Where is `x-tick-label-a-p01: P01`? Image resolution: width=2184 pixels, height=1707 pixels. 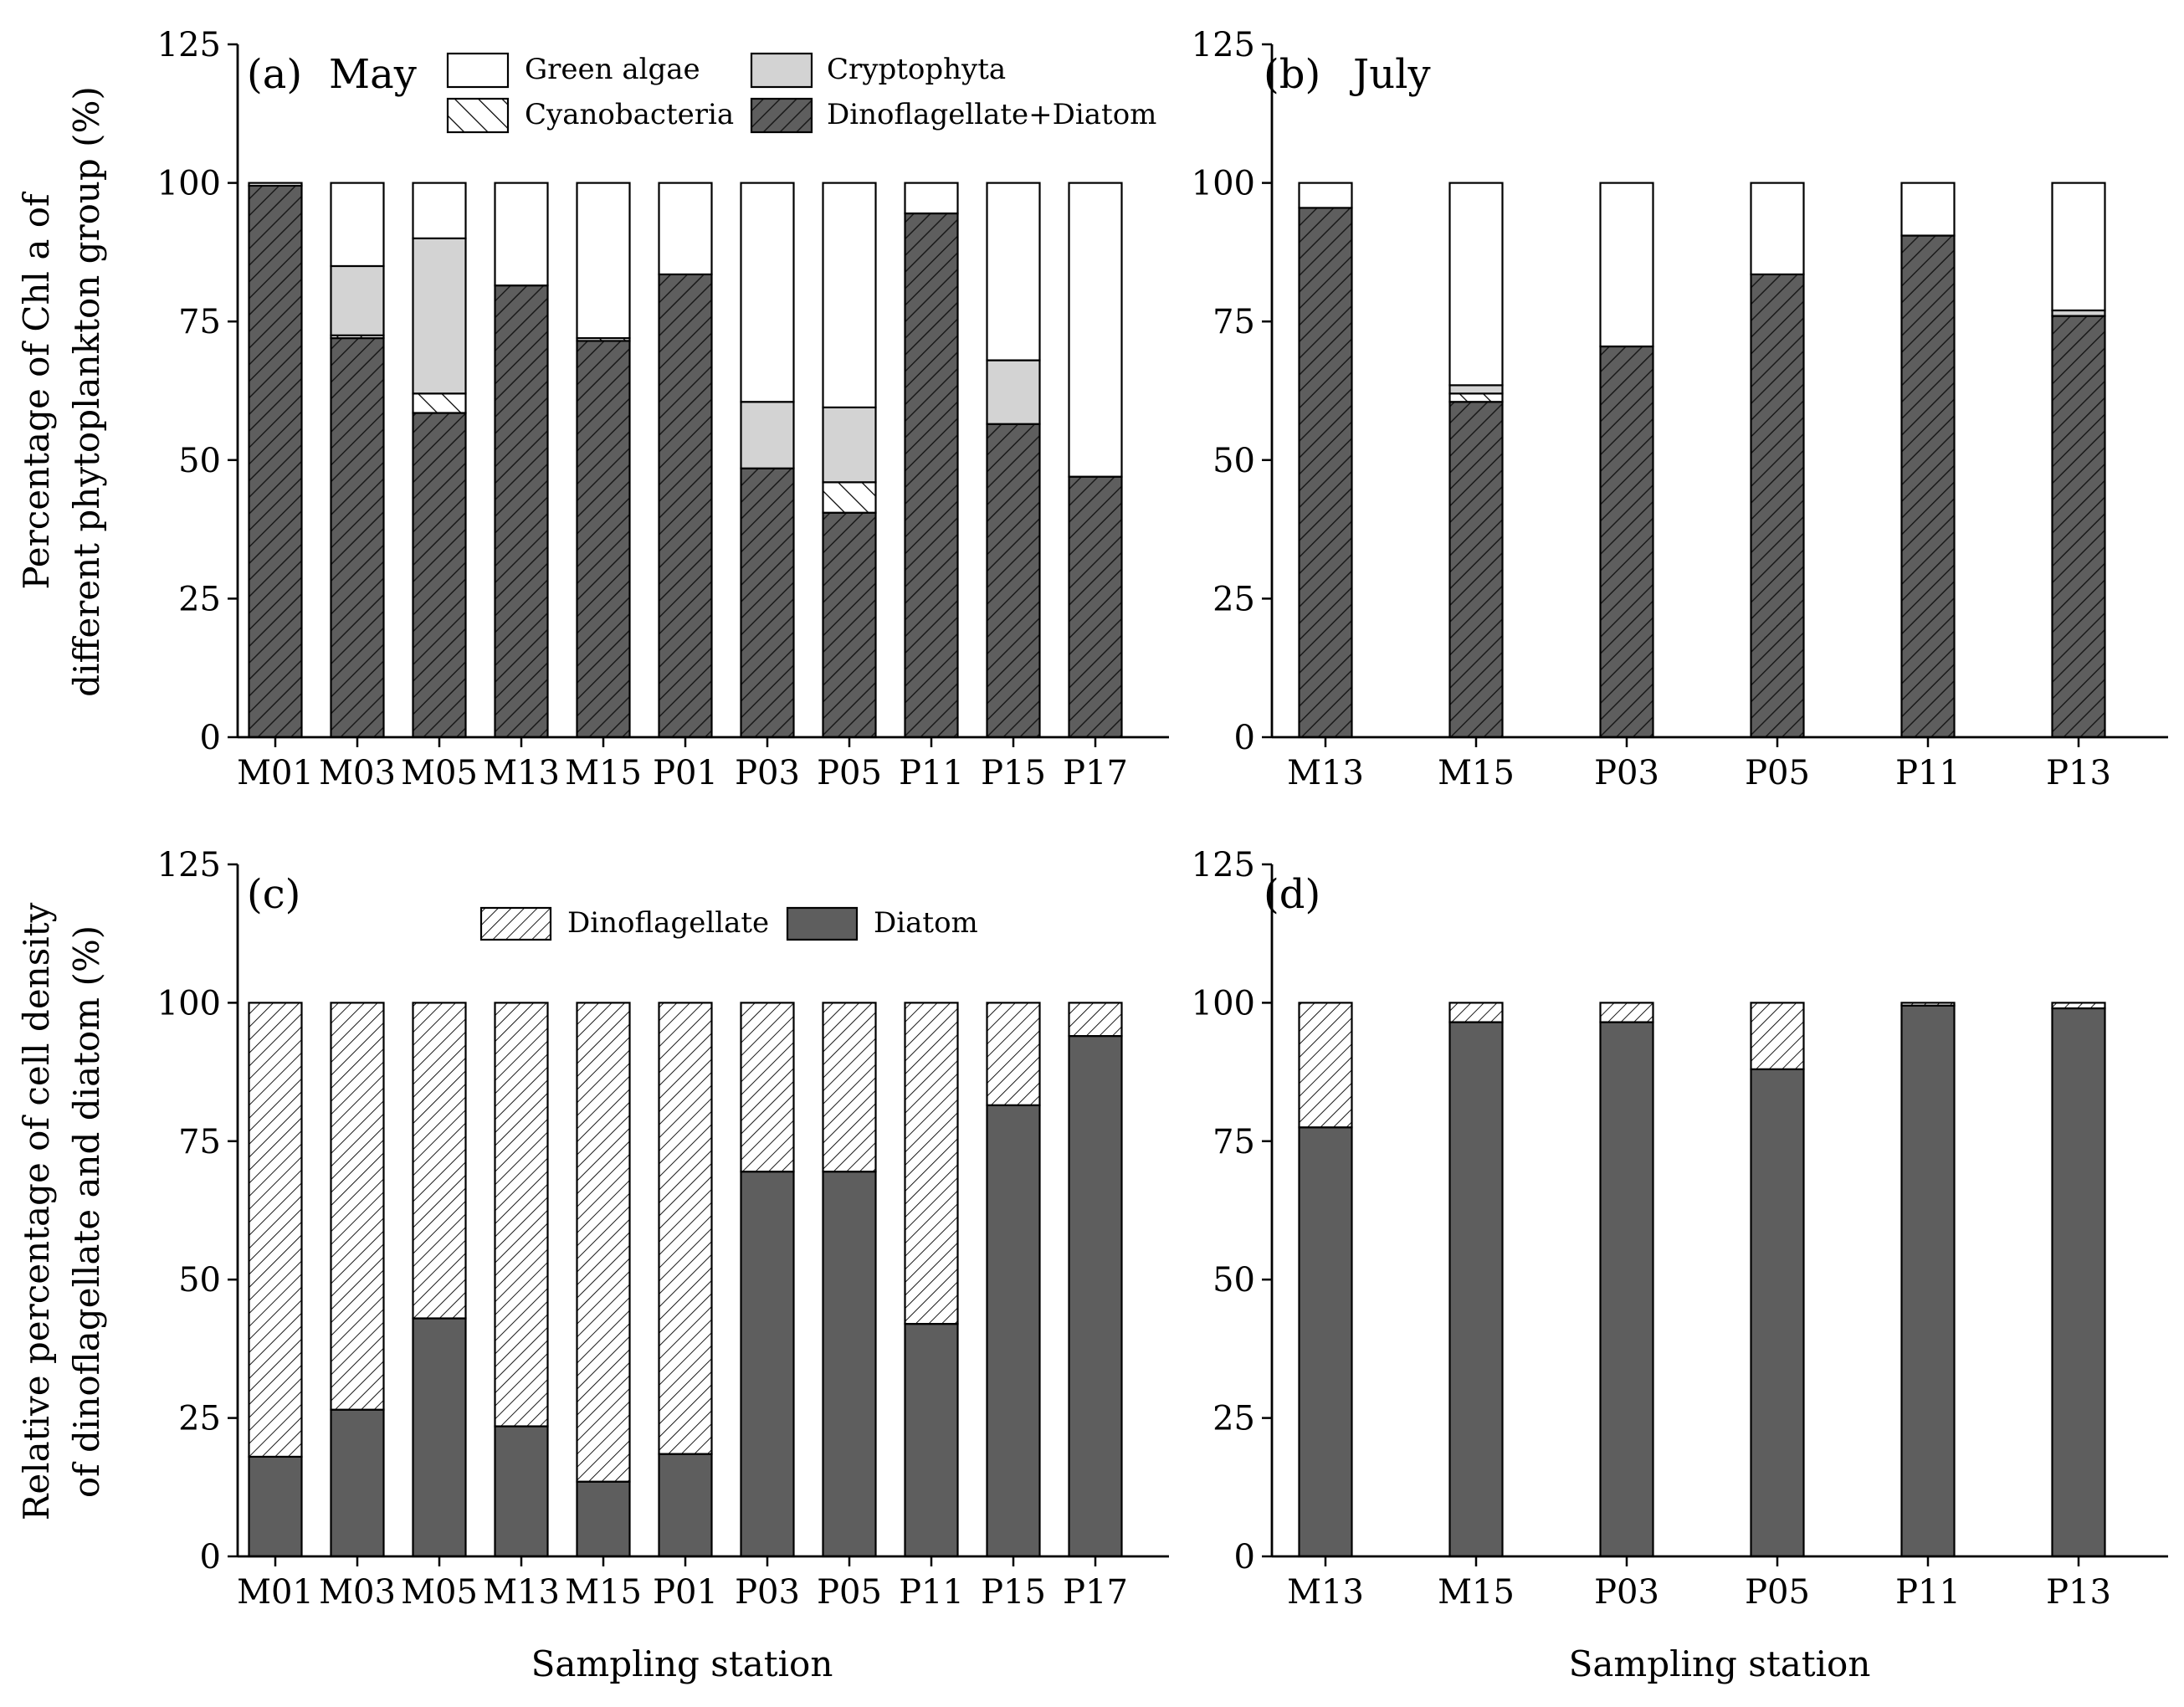
x-tick-label-a-p01: P01 is located at coordinates (685, 773).